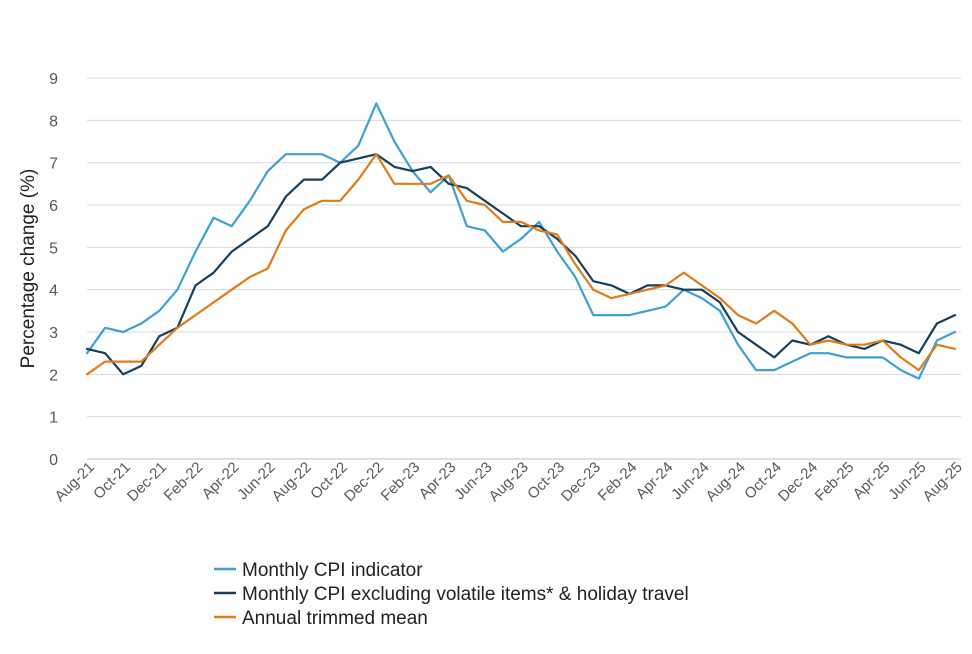 This screenshot has height=654, width=972. What do you see at coordinates (221, 481) in the screenshot?
I see `x-tick-label: Apr-22` at bounding box center [221, 481].